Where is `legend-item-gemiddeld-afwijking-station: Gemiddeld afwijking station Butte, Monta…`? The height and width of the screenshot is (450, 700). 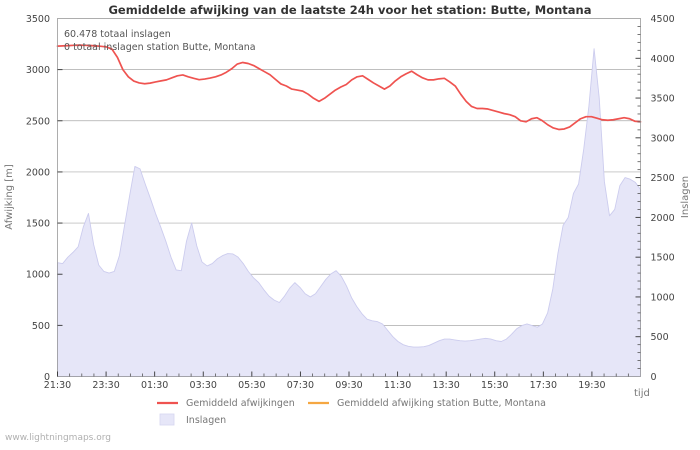 legend-item-gemiddeld-afwijking-station: Gemiddeld afwijking station Butte, Monta… is located at coordinates (427, 403).